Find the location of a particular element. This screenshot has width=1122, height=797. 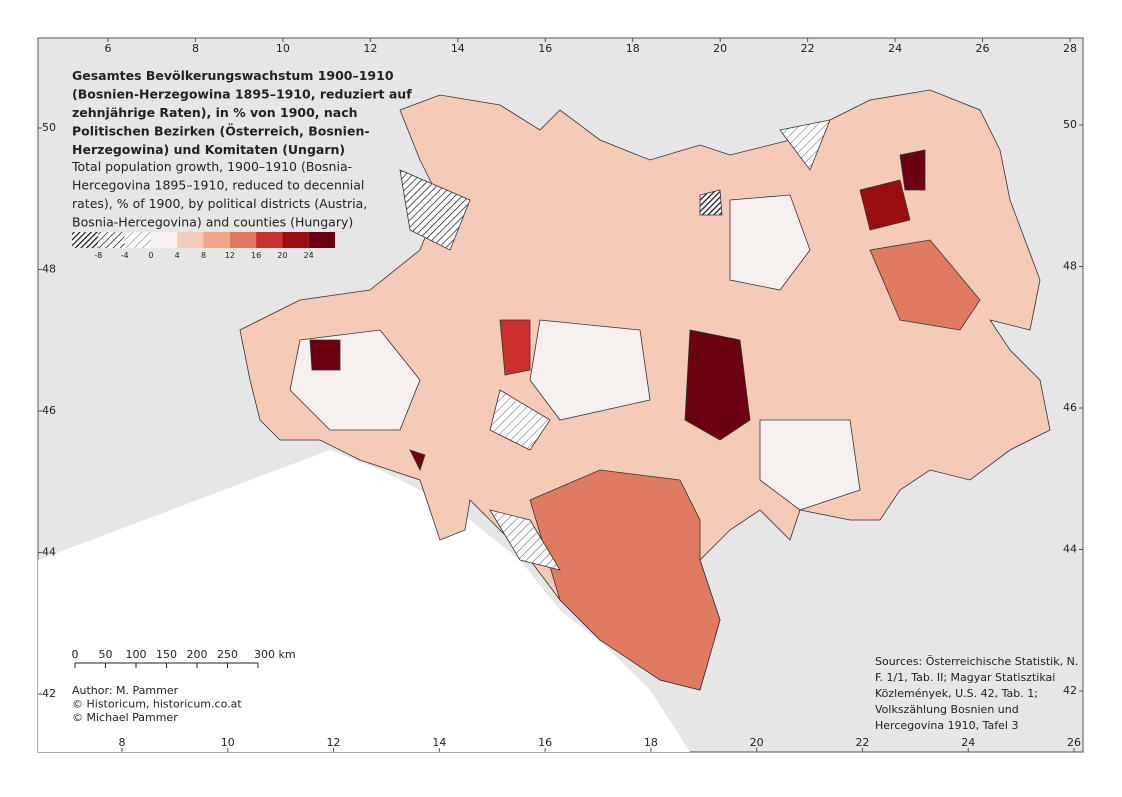

legend-label: -8 is located at coordinates (98, 255).